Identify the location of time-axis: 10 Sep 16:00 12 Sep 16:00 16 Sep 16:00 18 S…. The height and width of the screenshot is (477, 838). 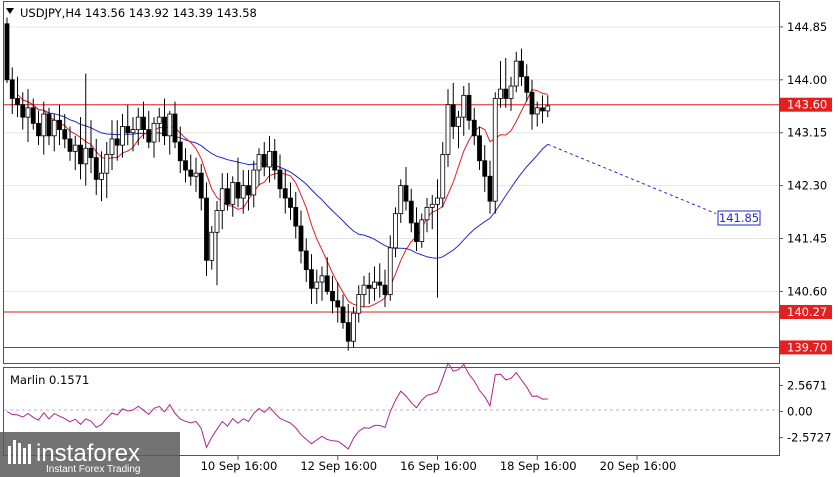
(438, 464).